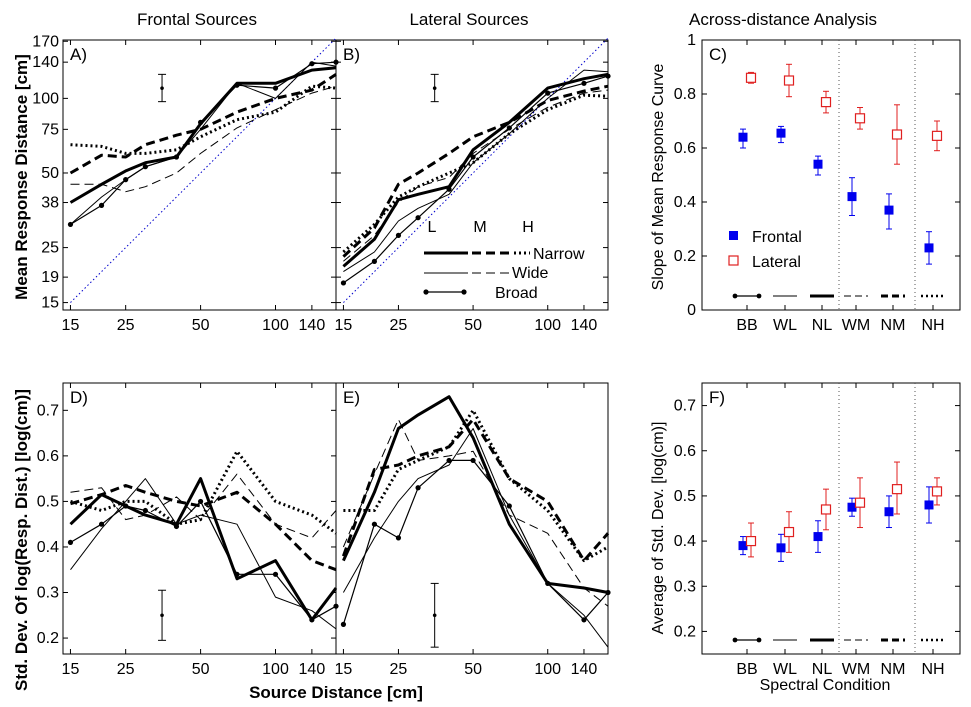  What do you see at coordinates (468, 19) in the screenshot?
I see `col-title-lateral: Lateral Sources` at bounding box center [468, 19].